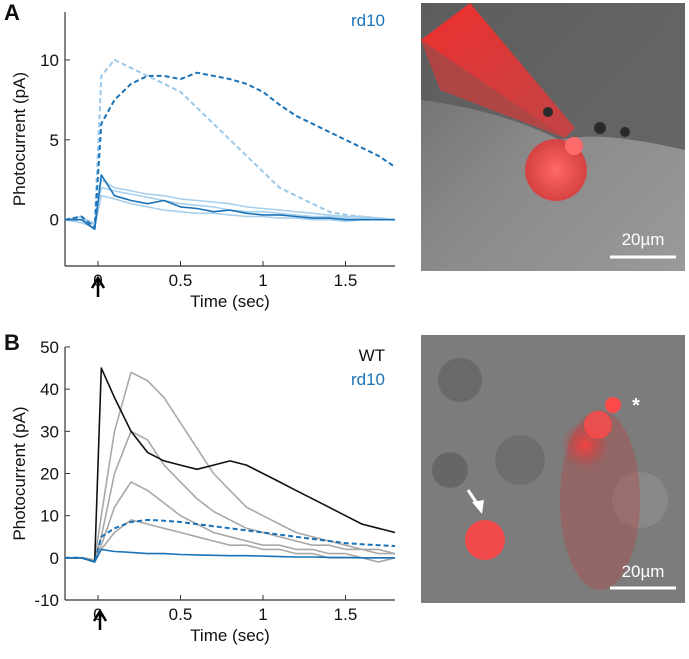 This screenshot has height=659, width=689. I want to click on y-tick-label: 50, so click(49, 347).